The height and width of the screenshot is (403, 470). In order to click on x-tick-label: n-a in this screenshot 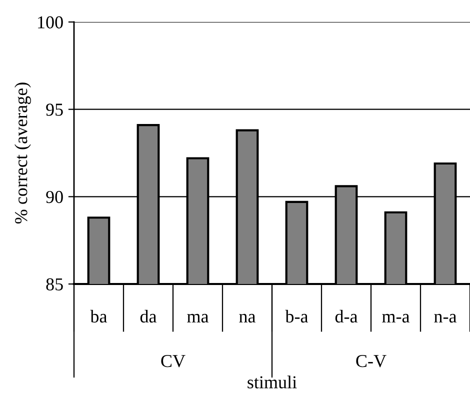, I will do `click(445, 318)`.